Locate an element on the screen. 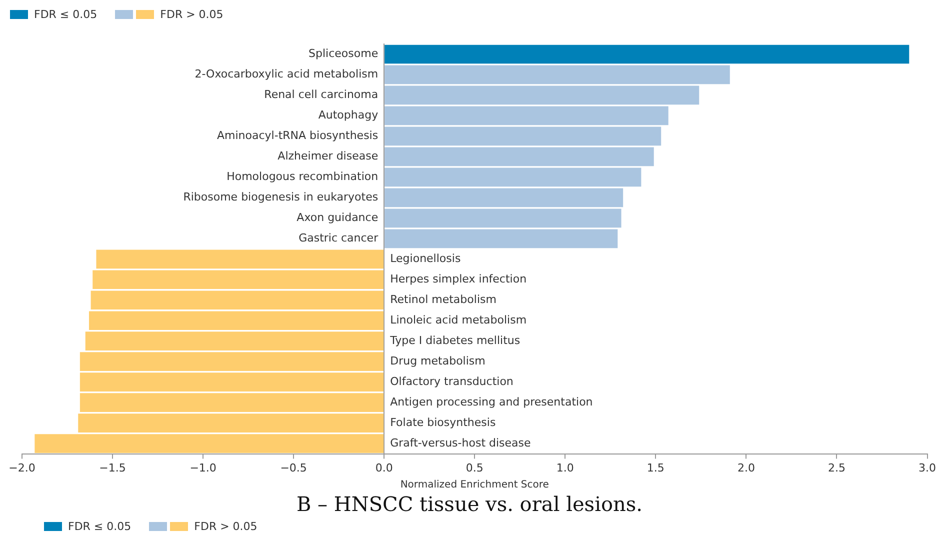 This screenshot has width=939, height=540. text: FDR ≤ 0.05 is located at coordinates (100, 526).